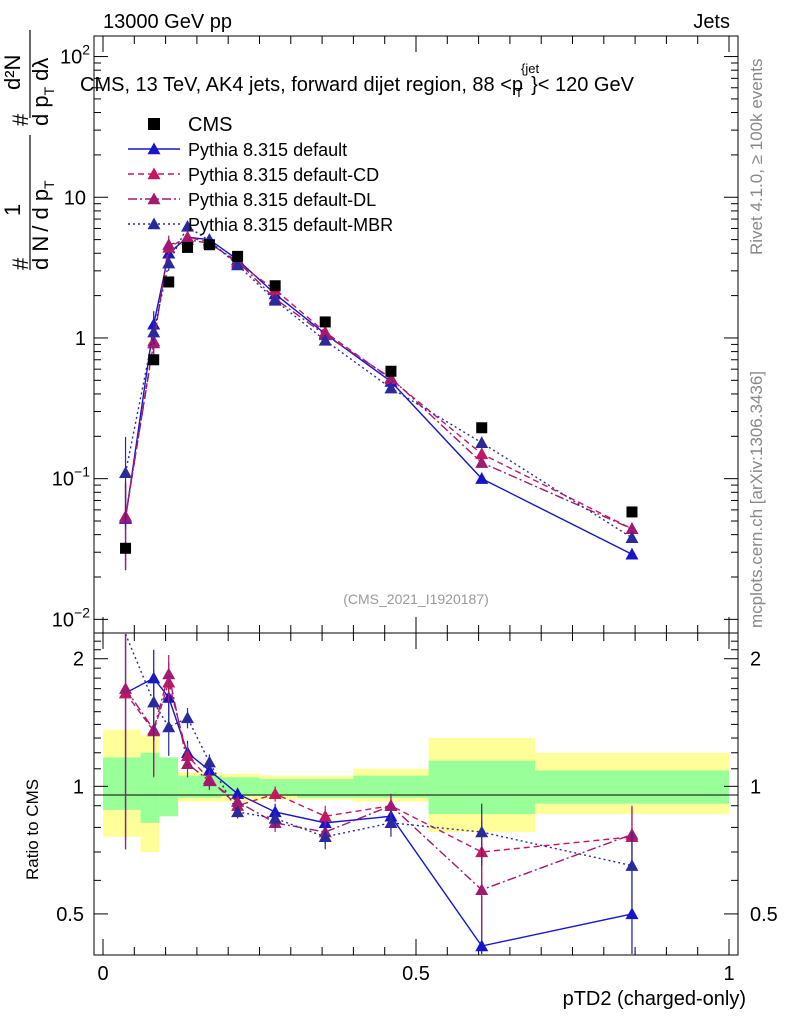  What do you see at coordinates (283, 175) in the screenshot?
I see `legend-label-1: Pythia 8.315 default-CD` at bounding box center [283, 175].